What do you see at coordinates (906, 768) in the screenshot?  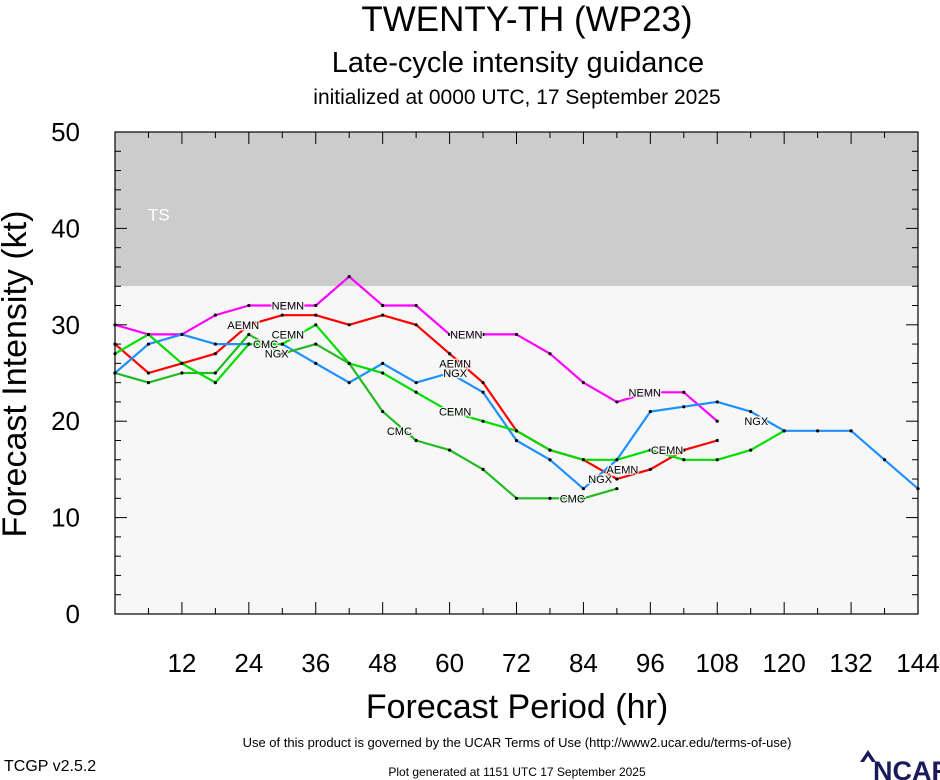 I see `ncar-logo-text: NCAR` at bounding box center [906, 768].